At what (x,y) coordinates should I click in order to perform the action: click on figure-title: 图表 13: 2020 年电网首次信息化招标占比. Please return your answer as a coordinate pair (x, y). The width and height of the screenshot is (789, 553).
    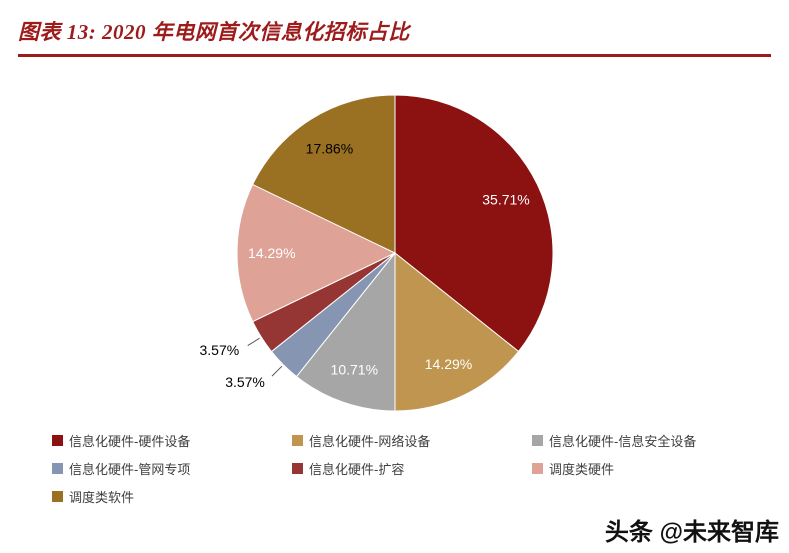
    Looking at the image, I should click on (214, 32).